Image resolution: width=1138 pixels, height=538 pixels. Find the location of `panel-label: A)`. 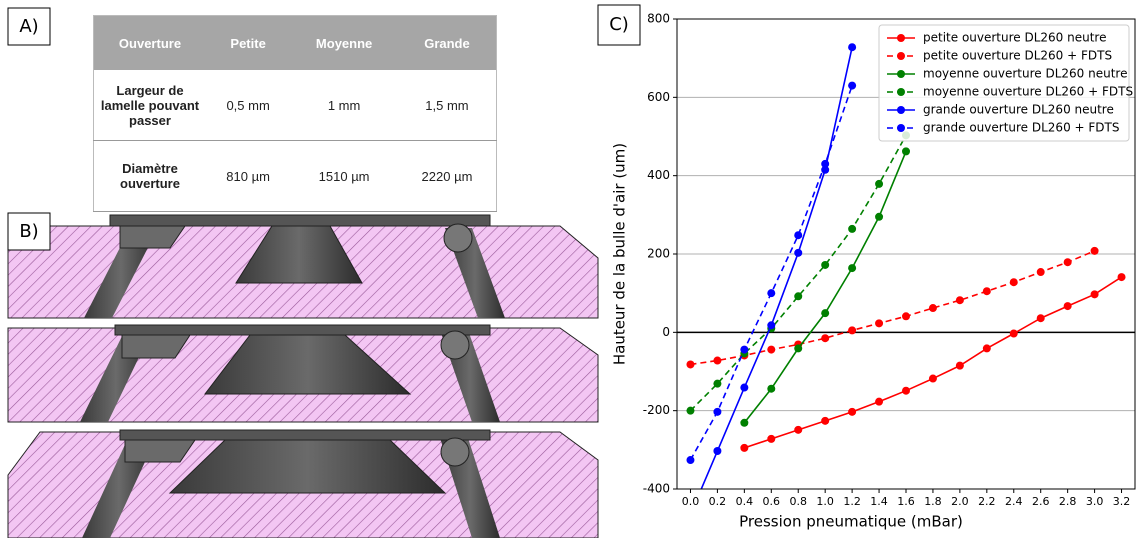

panel-label: A) is located at coordinates (28, 26).